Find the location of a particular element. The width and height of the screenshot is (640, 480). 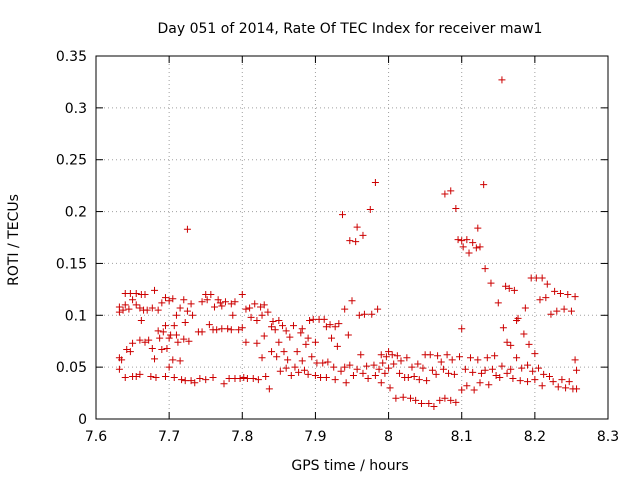

y-tick-label: 0.05 is located at coordinates (71, 368).